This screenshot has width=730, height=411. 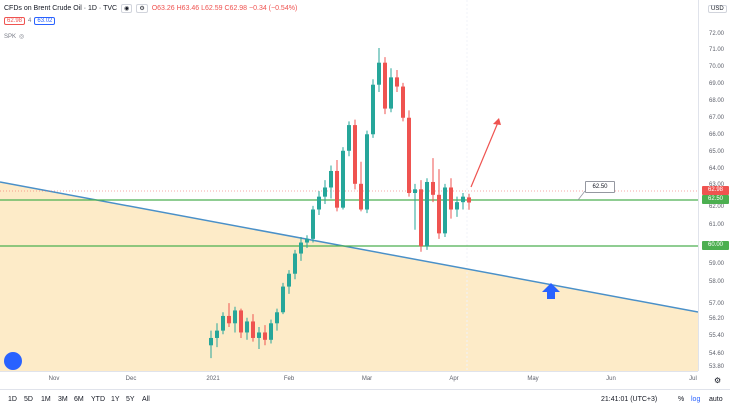 I want to click on timeframe-button: 1Y, so click(x=115, y=399).